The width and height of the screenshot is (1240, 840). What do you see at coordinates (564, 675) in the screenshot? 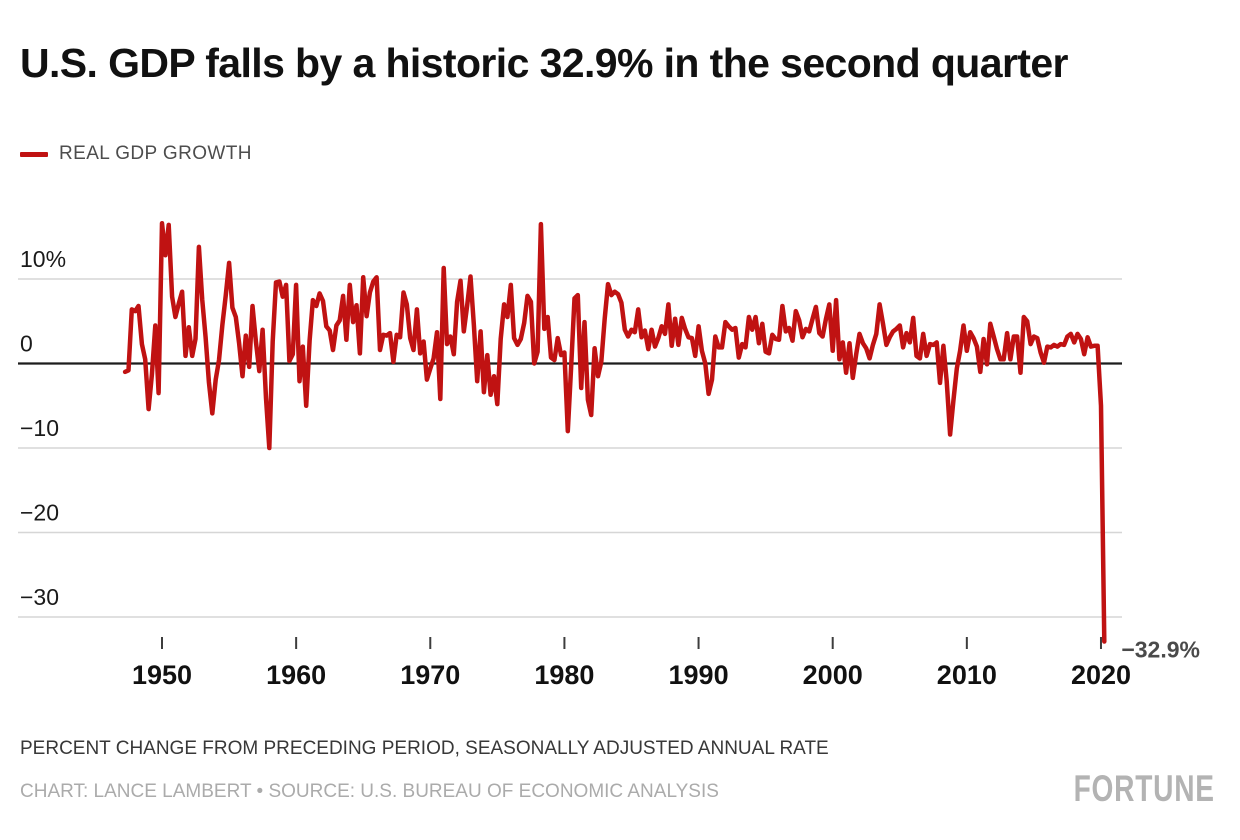
I see `x-axis-label: 1980` at bounding box center [564, 675].